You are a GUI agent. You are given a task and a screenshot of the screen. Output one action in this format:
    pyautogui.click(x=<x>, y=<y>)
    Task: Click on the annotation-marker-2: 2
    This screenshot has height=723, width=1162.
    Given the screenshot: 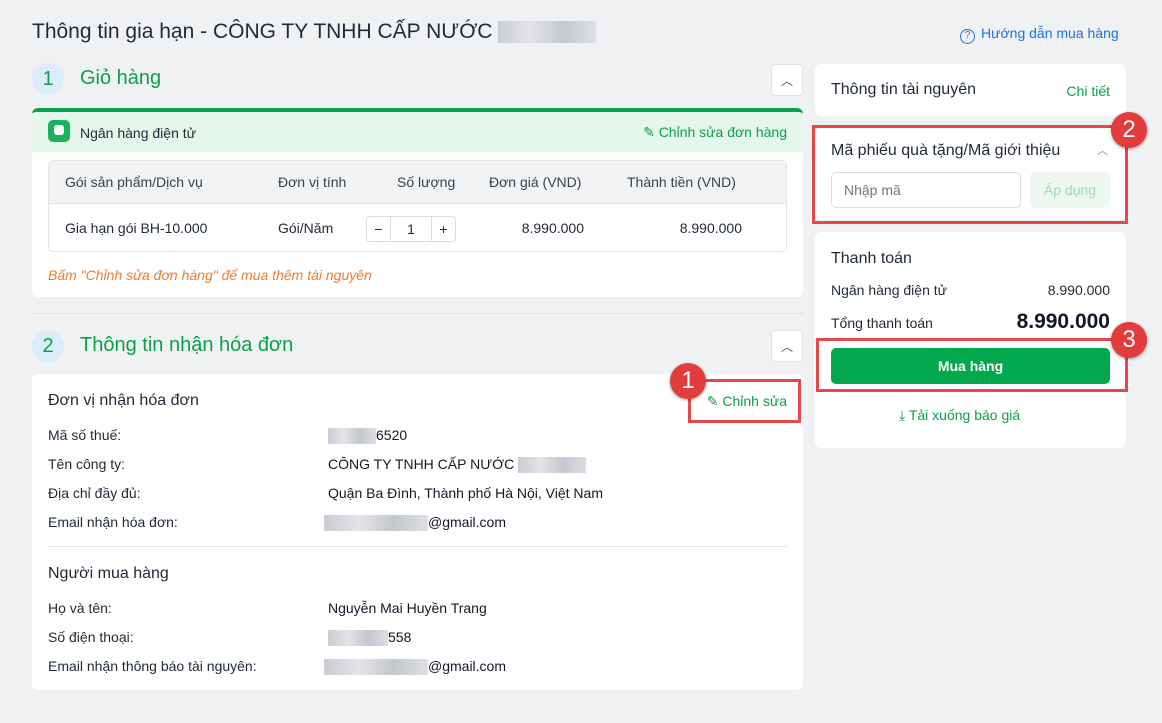 What is the action you would take?
    pyautogui.click(x=1129, y=130)
    